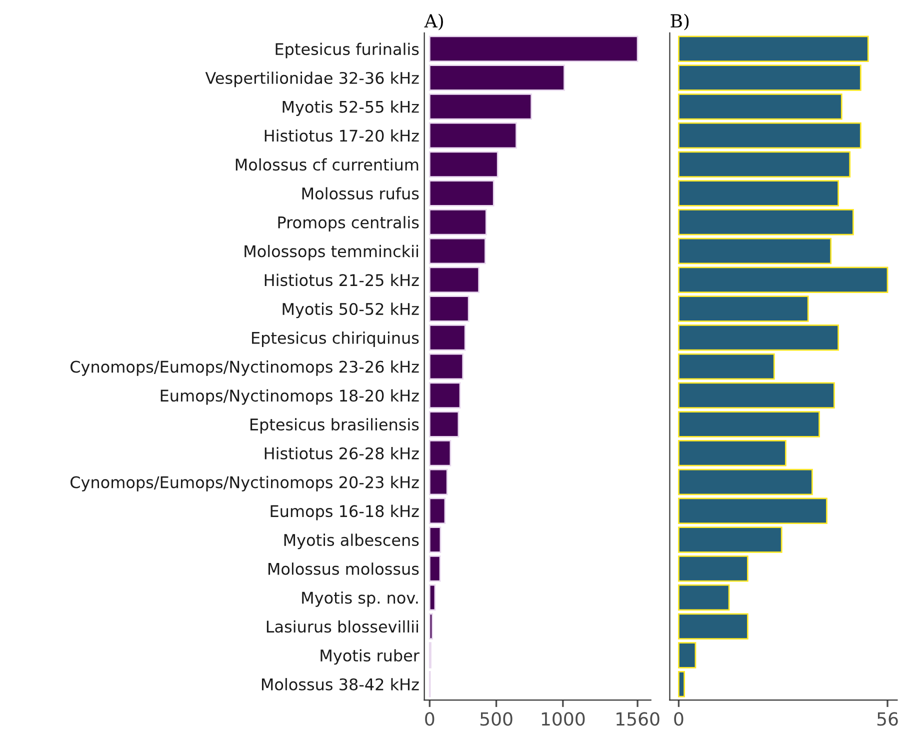 Image resolution: width=899 pixels, height=733 pixels. What do you see at coordinates (244, 368) in the screenshot?
I see `y-tick-label: Cynomops/Eumops/Nyctinomops 23-26 kHz` at bounding box center [244, 368].